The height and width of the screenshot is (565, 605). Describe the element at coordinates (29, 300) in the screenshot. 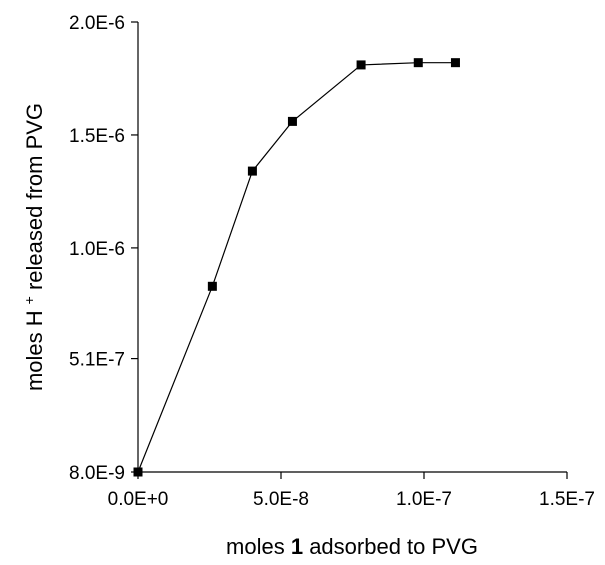

I see `y-axis-title-superscript: +` at that location.